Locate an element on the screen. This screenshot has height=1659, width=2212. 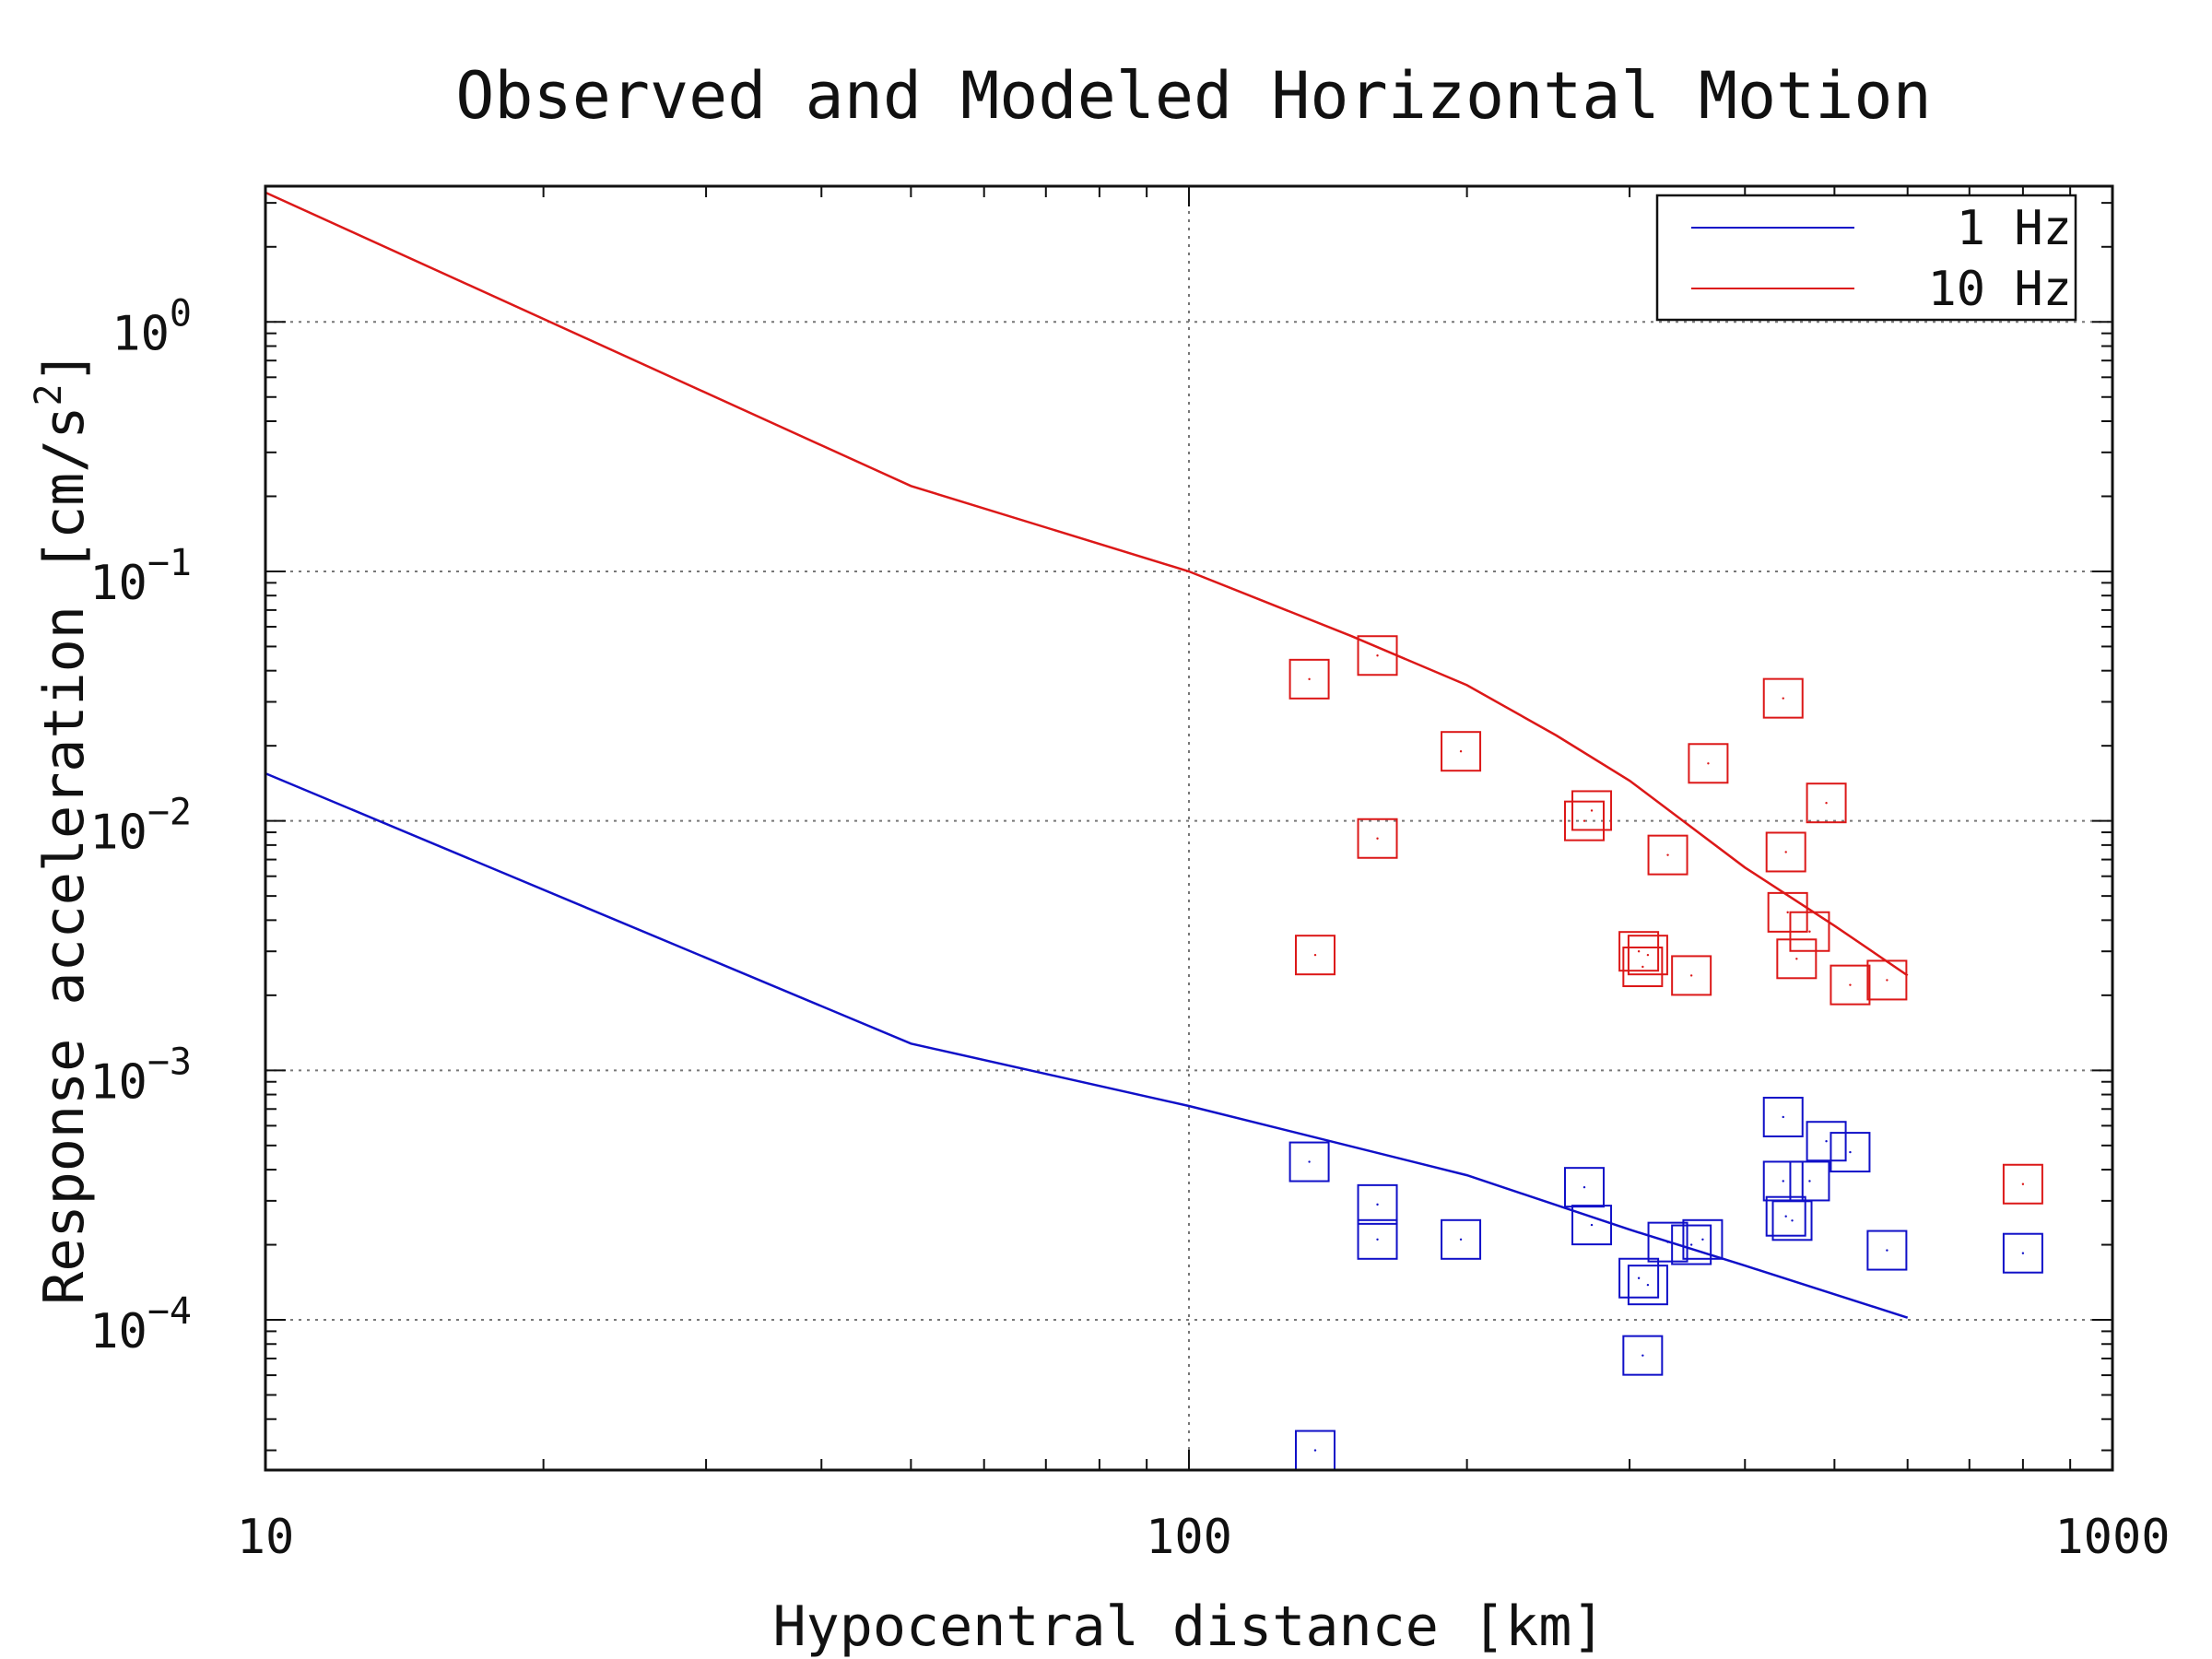
y-tick-label-exponent: −2 is located at coordinates (169, 813).